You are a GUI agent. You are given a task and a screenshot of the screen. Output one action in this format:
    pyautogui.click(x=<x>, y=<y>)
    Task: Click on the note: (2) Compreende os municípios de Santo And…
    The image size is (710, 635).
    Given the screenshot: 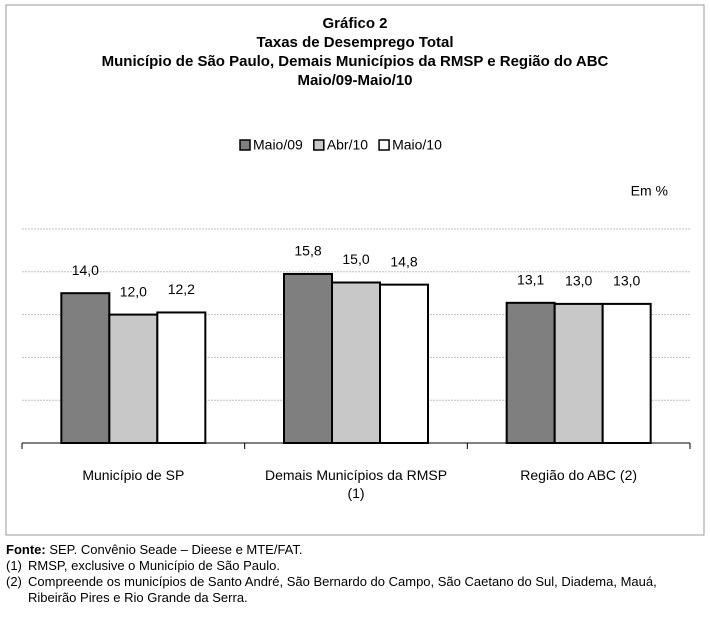 What is the action you would take?
    pyautogui.click(x=356, y=590)
    